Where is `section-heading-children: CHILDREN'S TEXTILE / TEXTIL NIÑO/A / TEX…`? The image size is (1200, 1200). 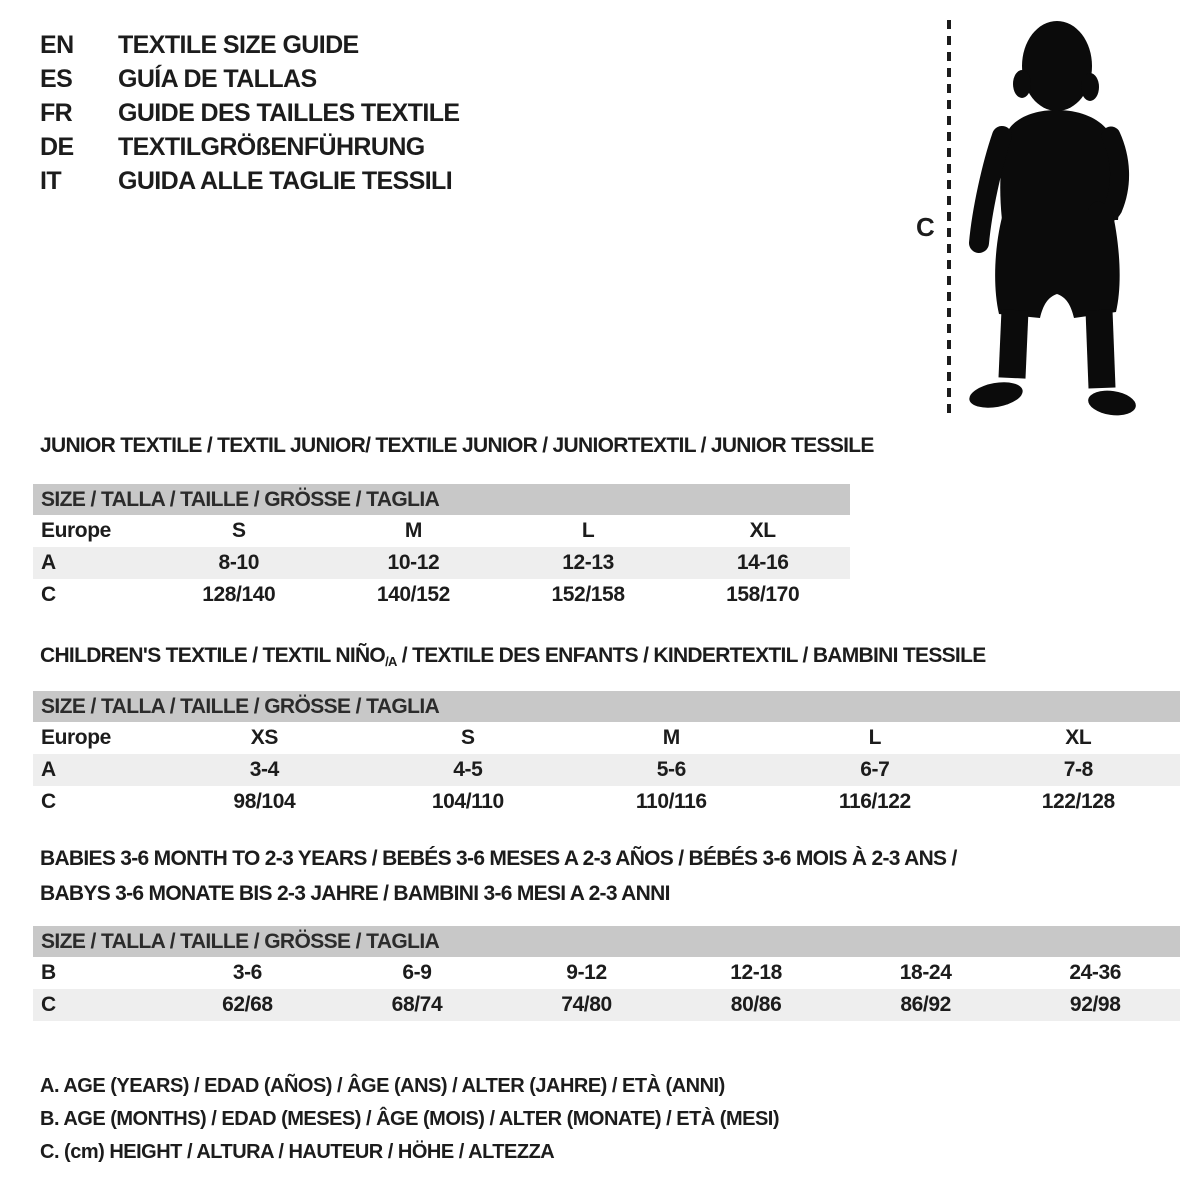 section-heading-children: CHILDREN'S TEXTILE / TEXTIL NIÑO/A / TEX… is located at coordinates (513, 656).